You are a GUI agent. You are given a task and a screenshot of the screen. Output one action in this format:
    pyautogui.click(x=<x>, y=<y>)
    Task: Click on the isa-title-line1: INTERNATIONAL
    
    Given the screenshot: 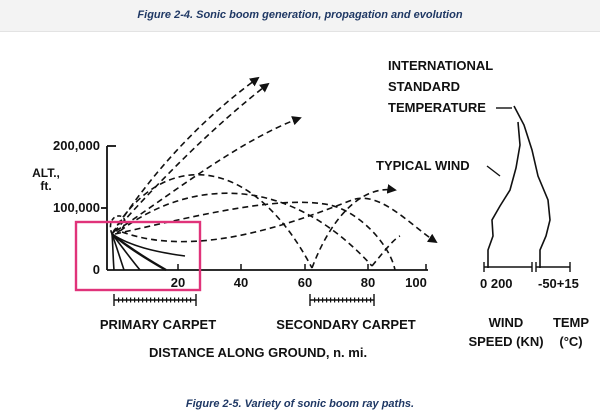 What is the action you would take?
    pyautogui.click(x=440, y=65)
    